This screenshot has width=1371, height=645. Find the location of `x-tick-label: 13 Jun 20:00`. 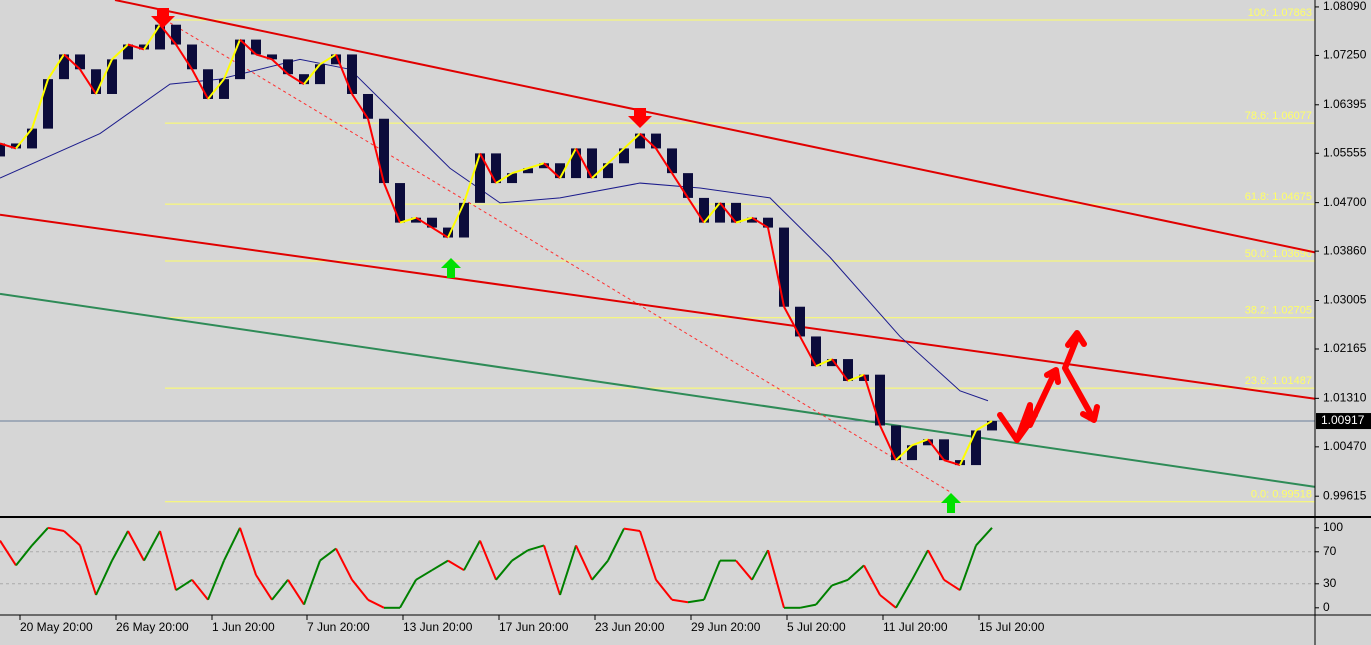

x-tick-label: 13 Jun 20:00 is located at coordinates (438, 627).